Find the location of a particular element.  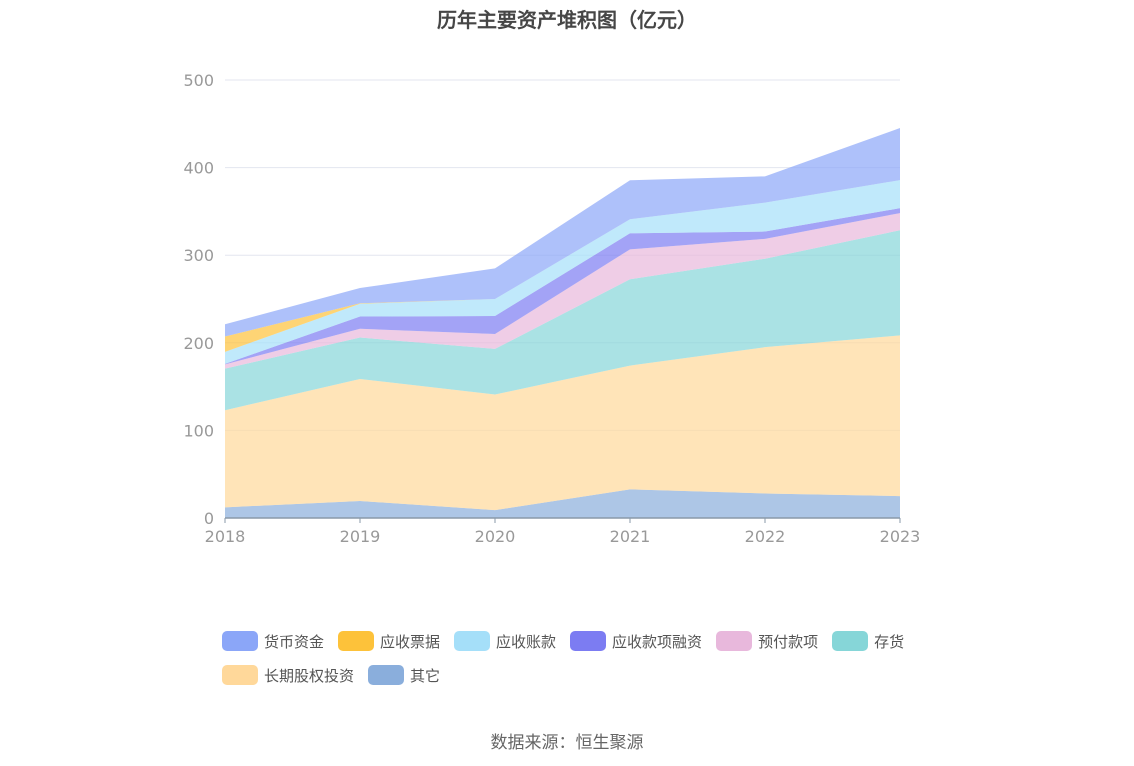

area-存货 is located at coordinates (562, 320).